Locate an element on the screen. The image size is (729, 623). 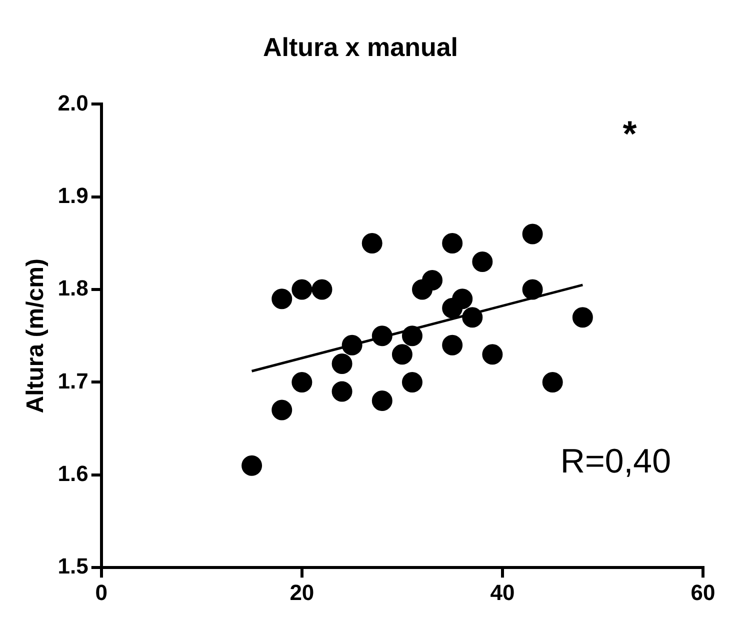
annotation: R=0,40 is located at coordinates (615, 461).